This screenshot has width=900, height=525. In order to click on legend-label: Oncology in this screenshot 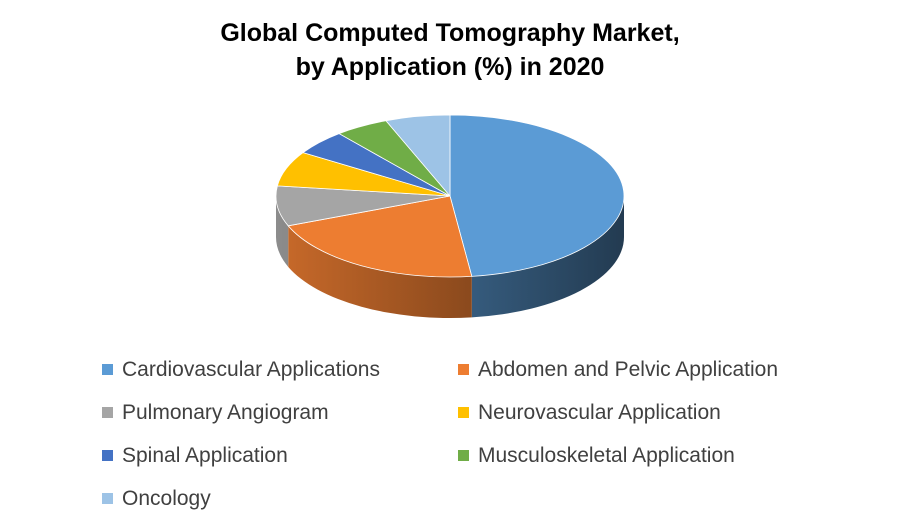, I will do `click(166, 498)`.